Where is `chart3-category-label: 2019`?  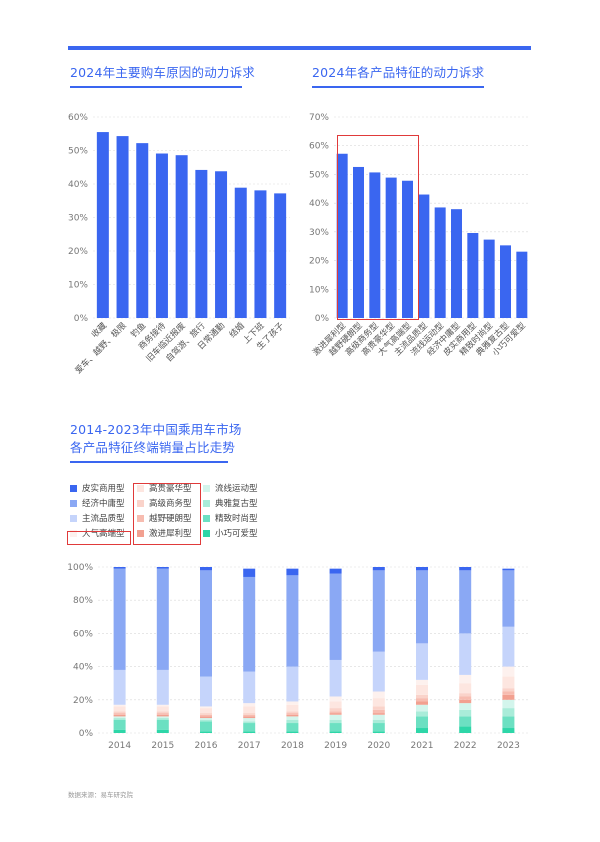 chart3-category-label: 2019 is located at coordinates (335, 746).